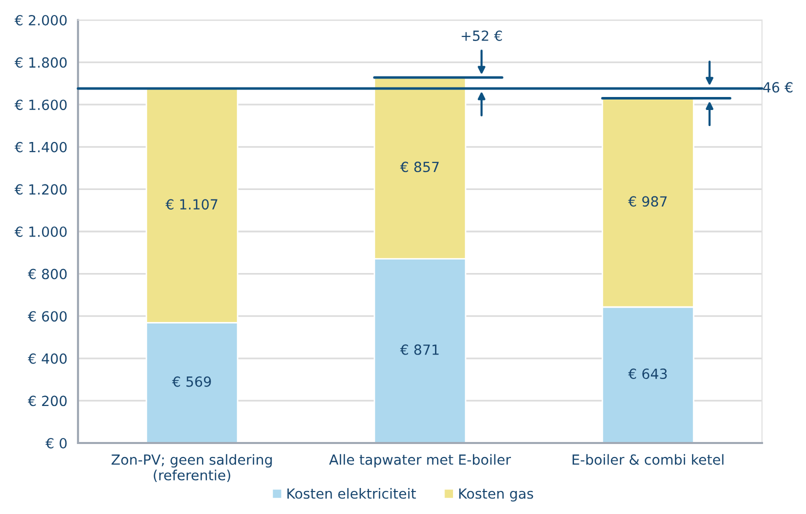 This screenshot has height=514, width=806. I want to click on data-label: € 643, so click(647, 374).